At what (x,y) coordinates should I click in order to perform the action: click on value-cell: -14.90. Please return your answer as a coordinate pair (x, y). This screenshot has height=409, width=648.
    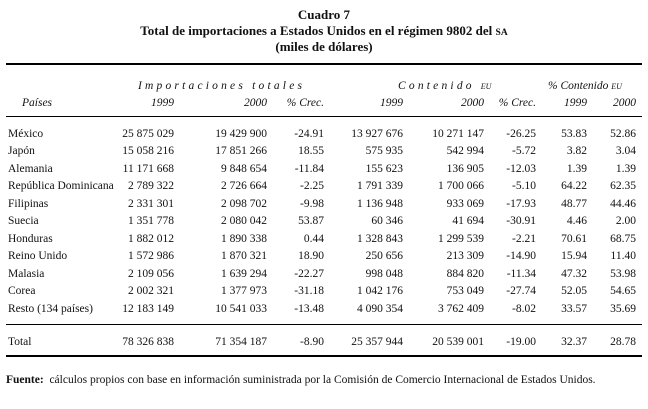
    Looking at the image, I should click on (521, 256).